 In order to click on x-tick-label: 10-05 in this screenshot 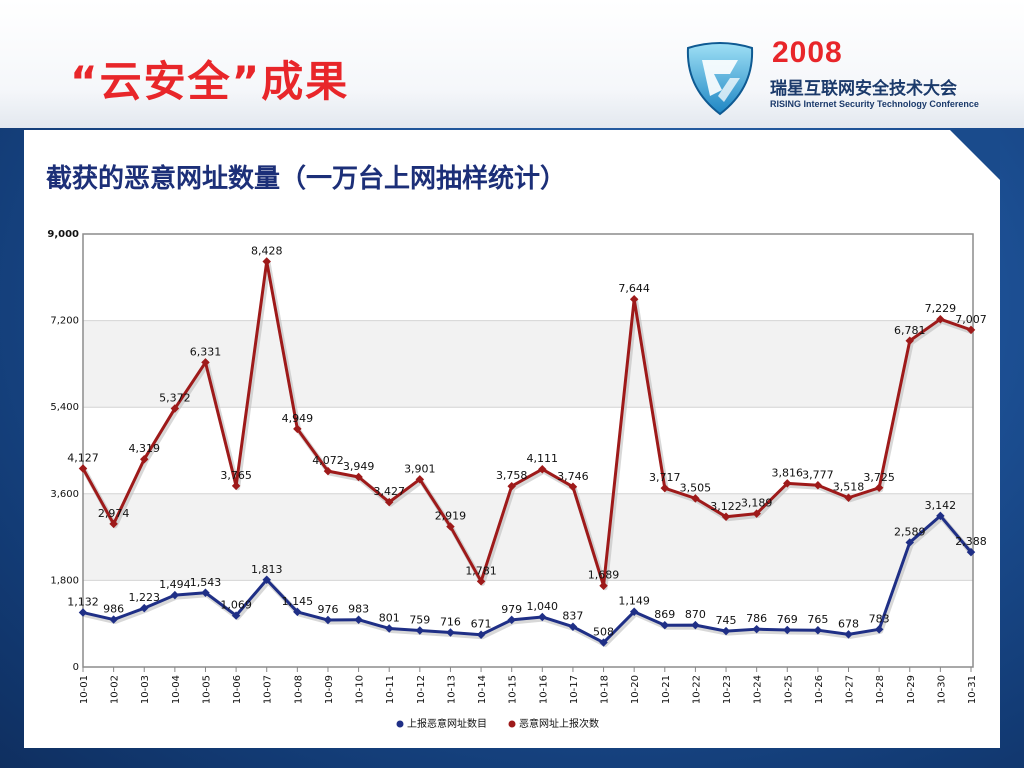, I will do `click(206, 689)`.